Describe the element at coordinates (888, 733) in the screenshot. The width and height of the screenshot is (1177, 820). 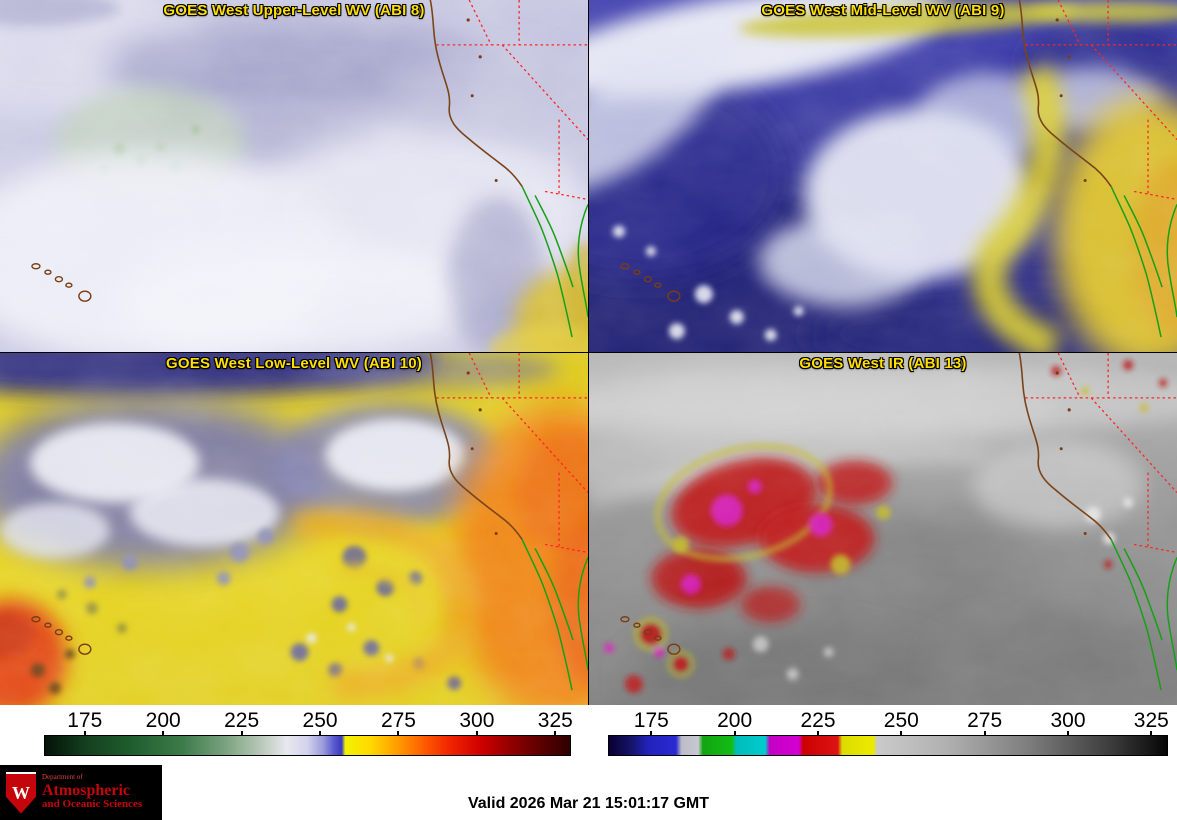
I see `colorbar-right-tick-marks` at that location.